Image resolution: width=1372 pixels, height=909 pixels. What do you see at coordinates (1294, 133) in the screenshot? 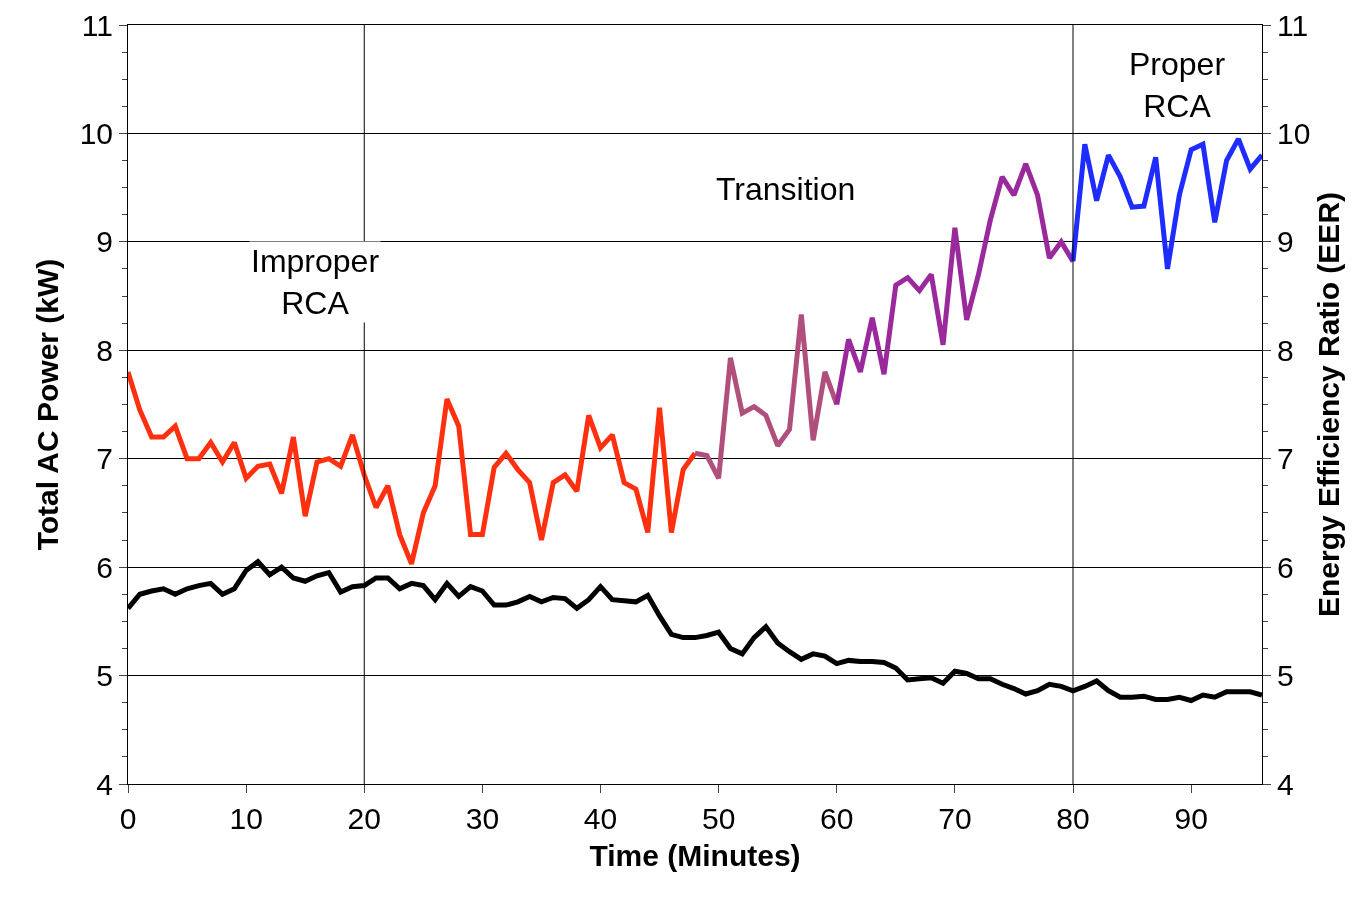
I see `y2-tick-label: 10` at bounding box center [1294, 133].